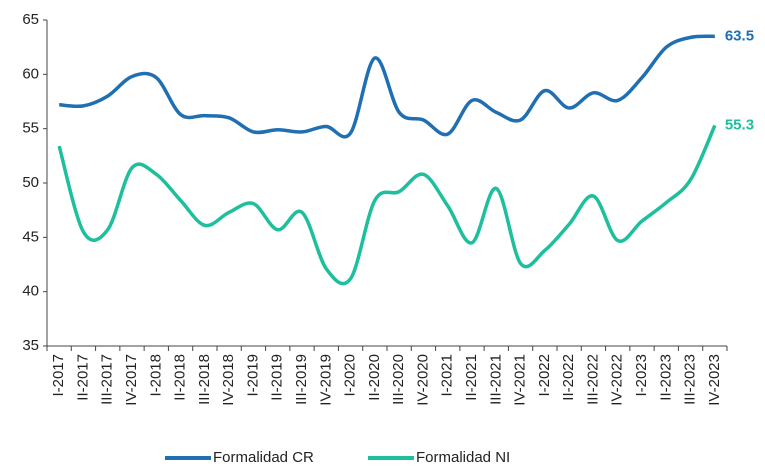 This screenshot has width=765, height=466. What do you see at coordinates (463, 457) in the screenshot?
I see `legend-label: Formalidad NI` at bounding box center [463, 457].